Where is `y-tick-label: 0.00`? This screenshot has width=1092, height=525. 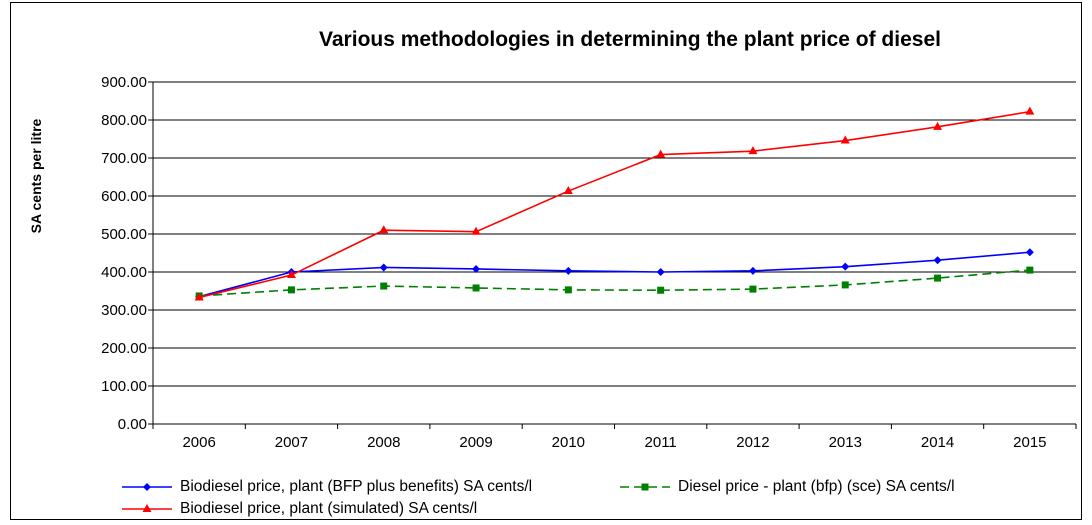 y-tick-label: 0.00 is located at coordinates (132, 424).